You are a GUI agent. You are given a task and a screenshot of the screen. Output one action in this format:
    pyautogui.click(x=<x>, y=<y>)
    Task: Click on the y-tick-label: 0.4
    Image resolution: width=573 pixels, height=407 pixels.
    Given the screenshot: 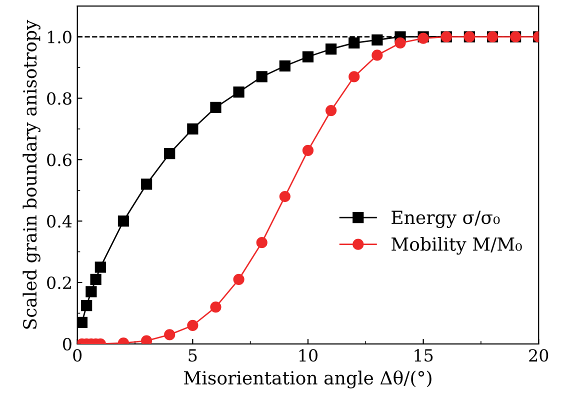 What is the action you would take?
    pyautogui.click(x=59, y=221)
    